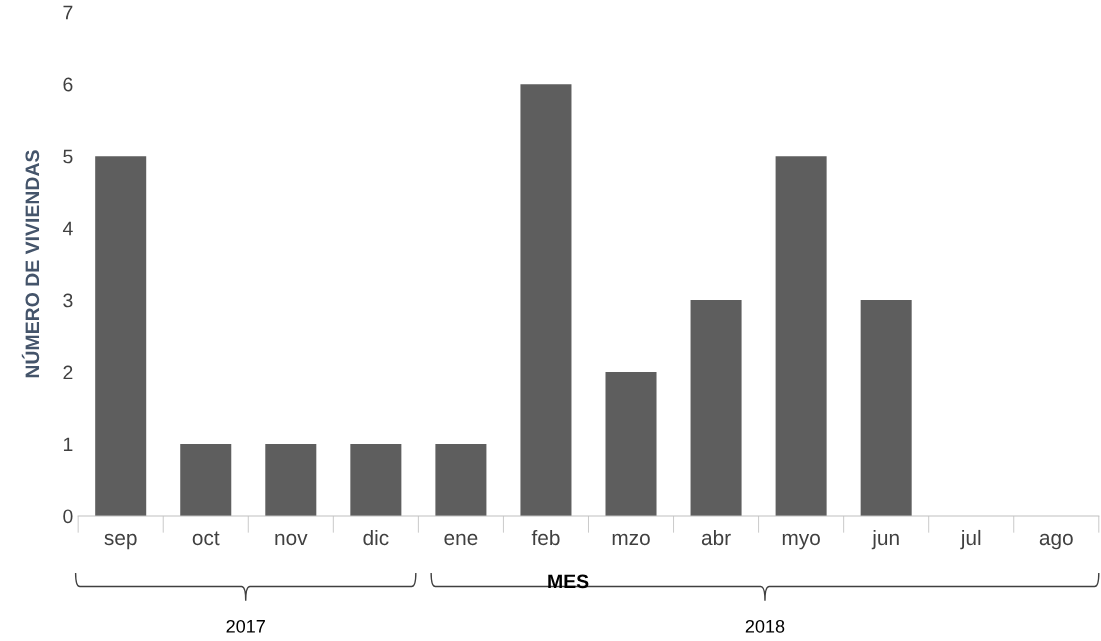 The image size is (1101, 641). What do you see at coordinates (245, 626) in the screenshot?
I see `text: 2017` at bounding box center [245, 626].